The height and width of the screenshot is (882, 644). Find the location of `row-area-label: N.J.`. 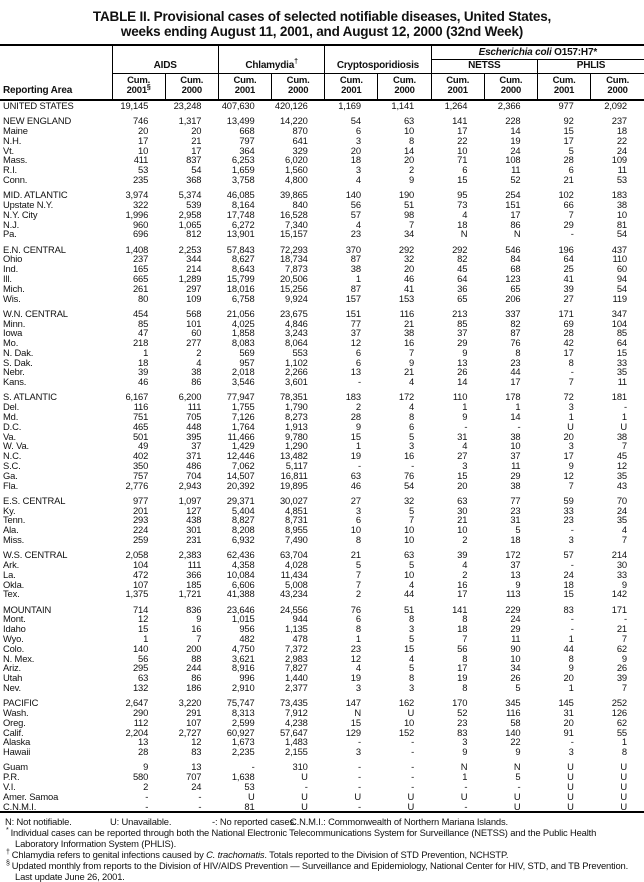

row-area-label: N.J. is located at coordinates (11, 224).